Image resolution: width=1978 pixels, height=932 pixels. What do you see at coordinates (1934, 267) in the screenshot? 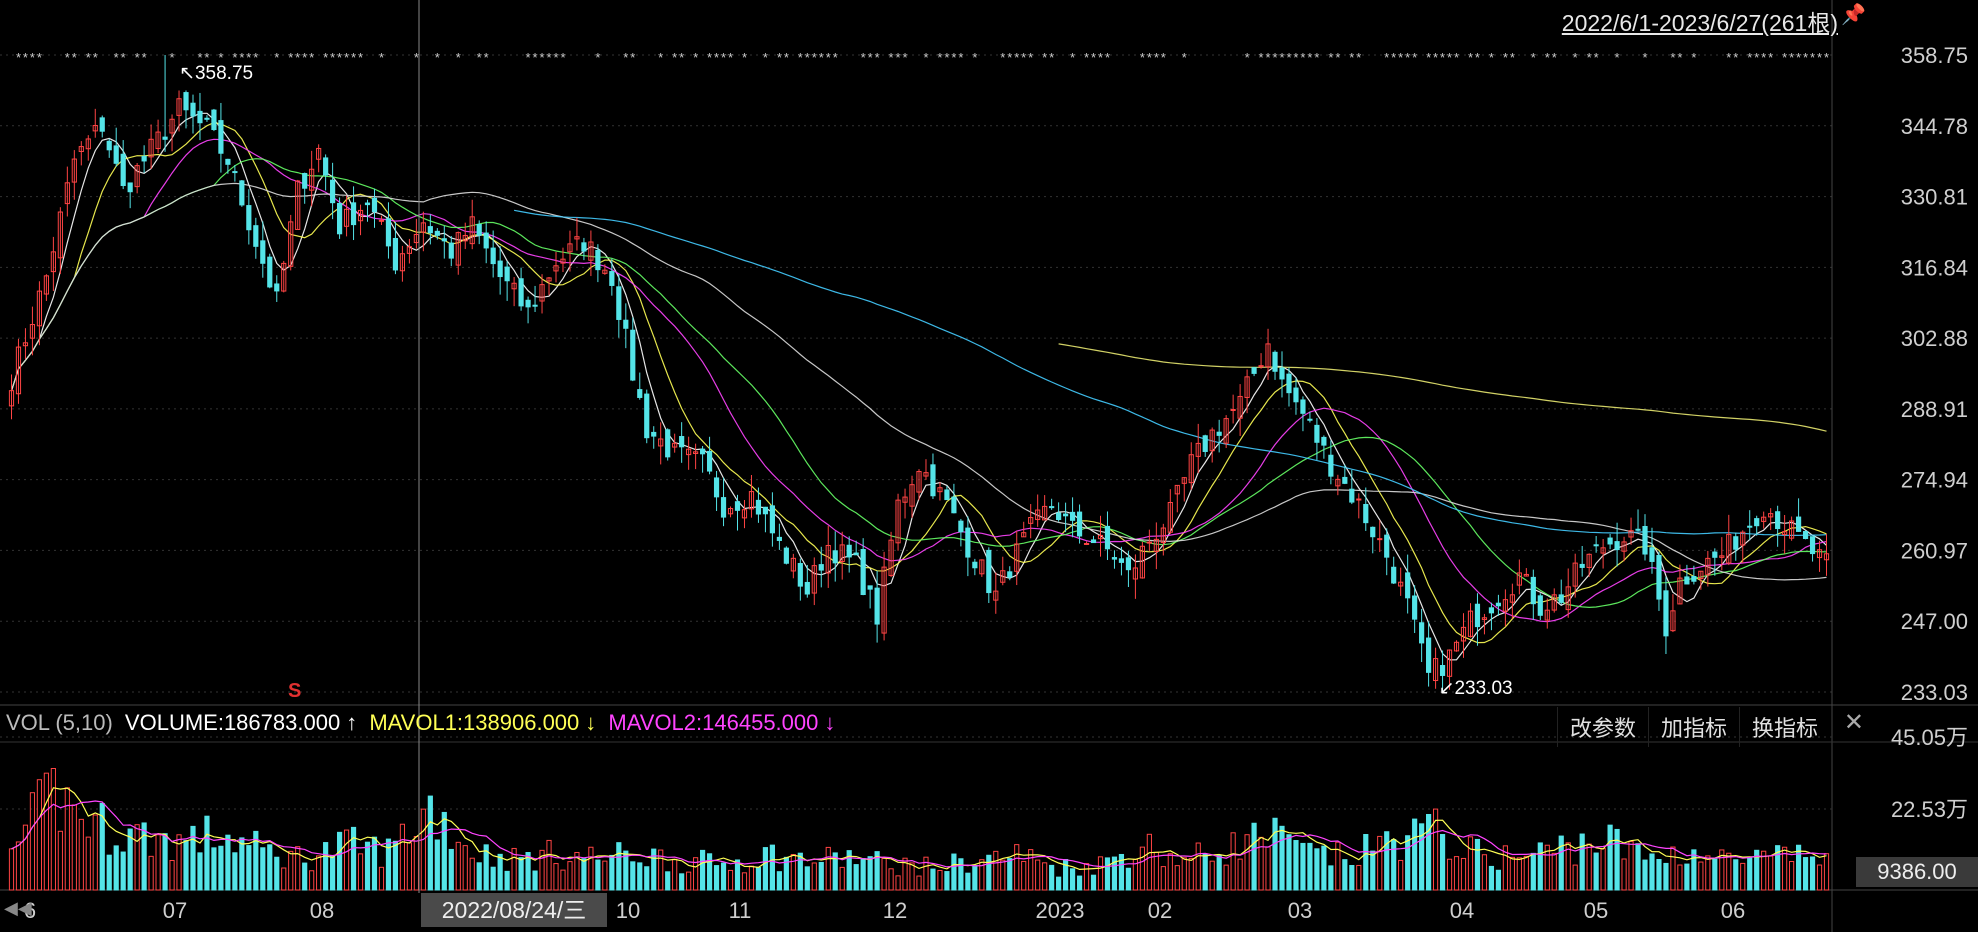
I see `price-tick-label: 316.84` at bounding box center [1934, 267].